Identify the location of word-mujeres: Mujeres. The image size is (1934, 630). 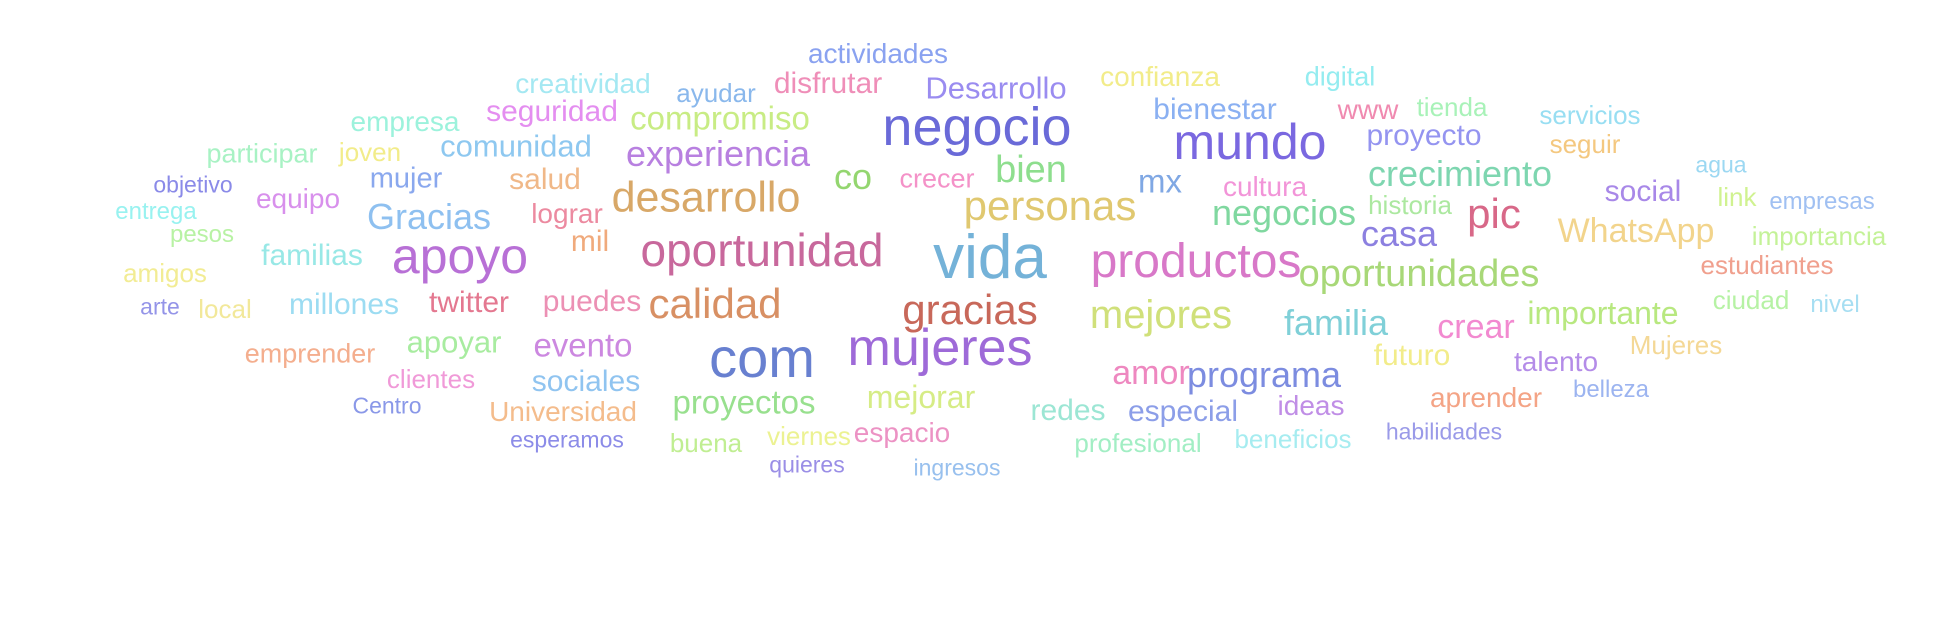
(1676, 345).